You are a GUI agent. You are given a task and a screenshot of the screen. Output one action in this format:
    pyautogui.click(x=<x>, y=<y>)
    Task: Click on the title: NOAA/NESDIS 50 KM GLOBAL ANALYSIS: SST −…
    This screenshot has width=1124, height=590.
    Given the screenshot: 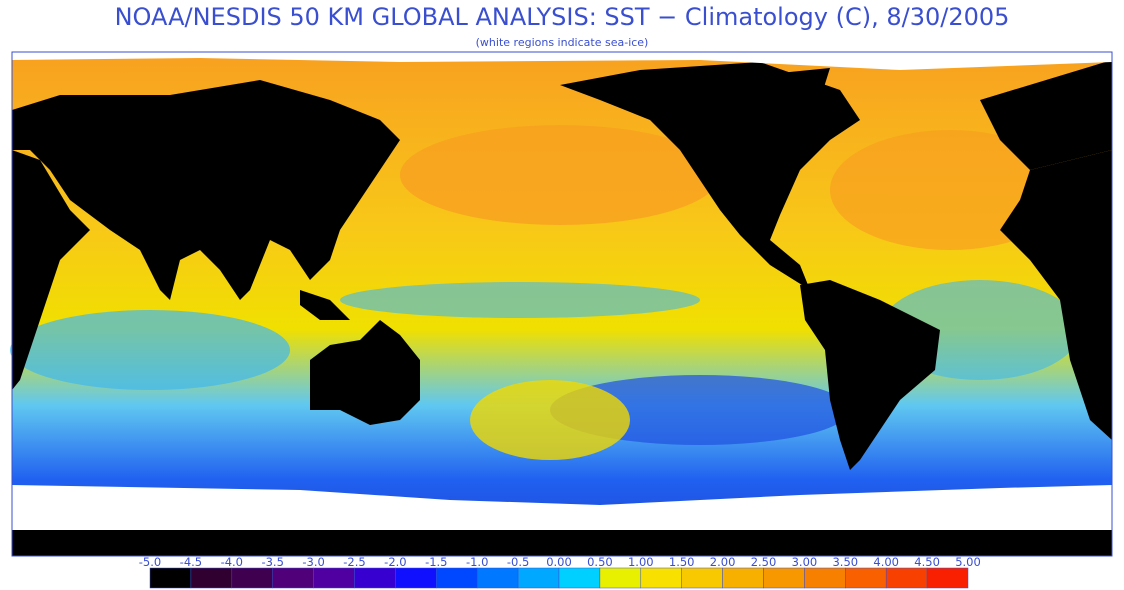 What is the action you would take?
    pyautogui.click(x=562, y=17)
    